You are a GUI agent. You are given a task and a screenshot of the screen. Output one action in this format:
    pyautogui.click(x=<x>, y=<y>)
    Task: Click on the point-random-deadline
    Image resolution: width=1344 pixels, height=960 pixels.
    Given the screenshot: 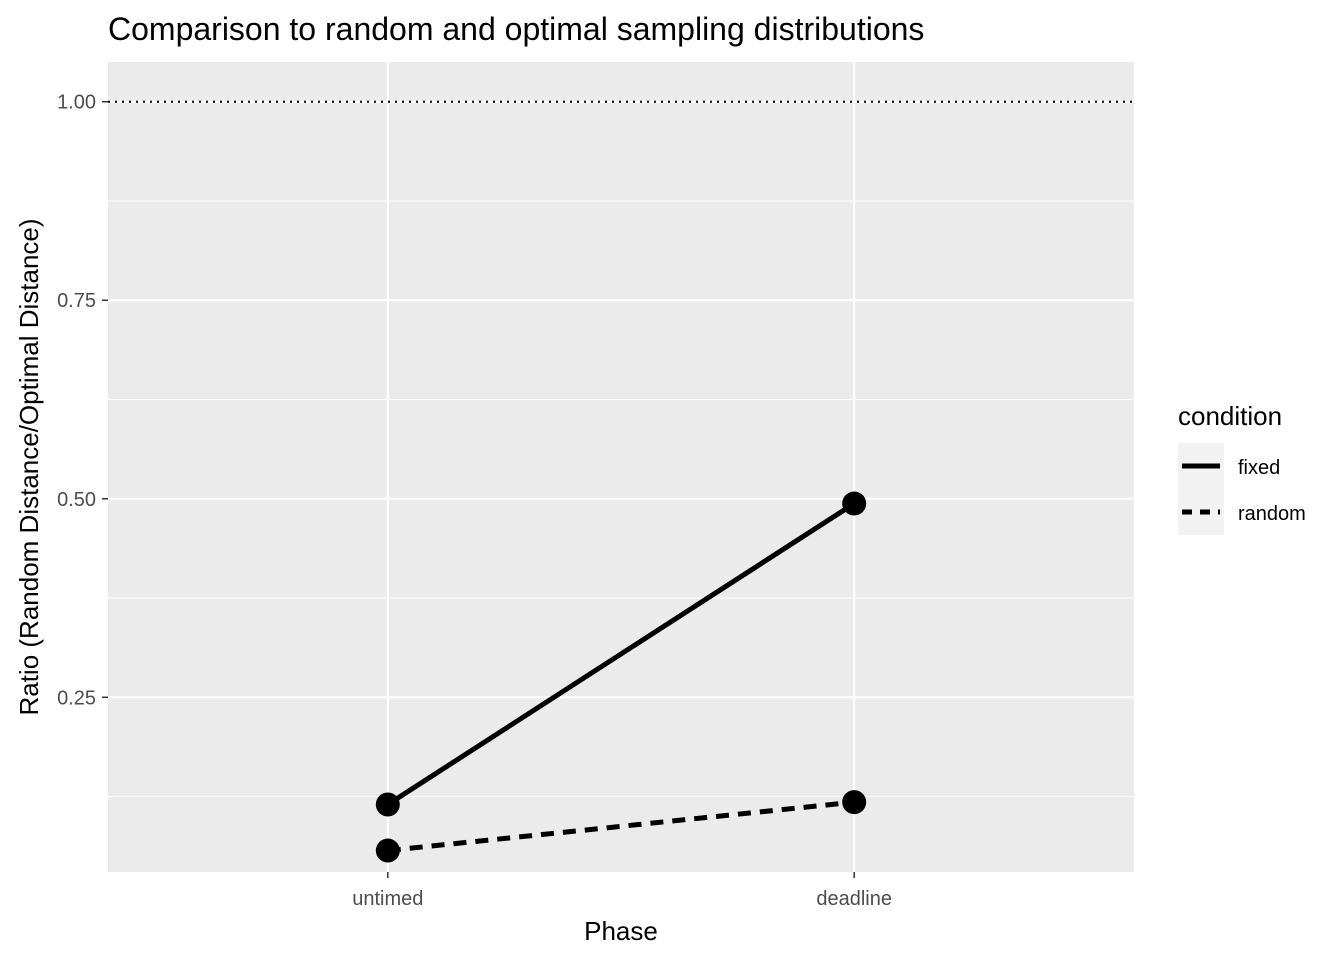 What is the action you would take?
    pyautogui.click(x=854, y=802)
    